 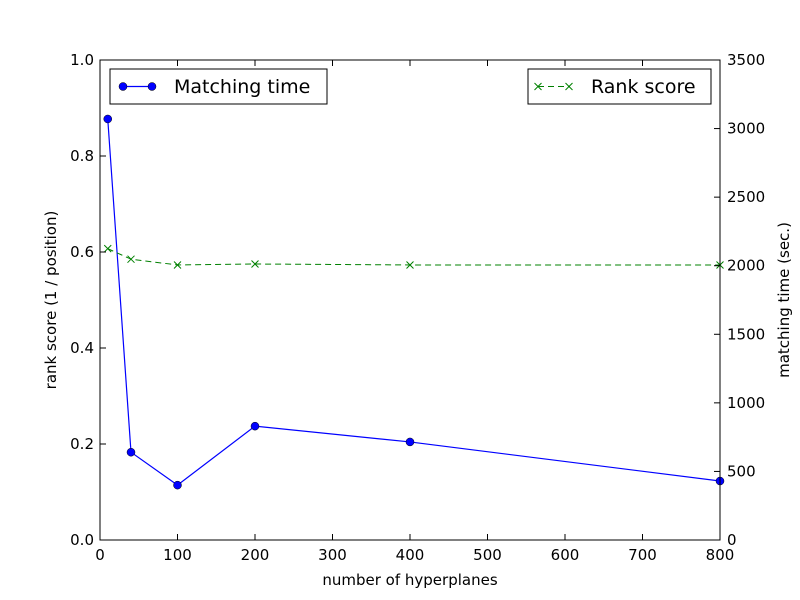 What do you see at coordinates (413, 257) in the screenshot?
I see `series-line-rank-score` at bounding box center [413, 257].